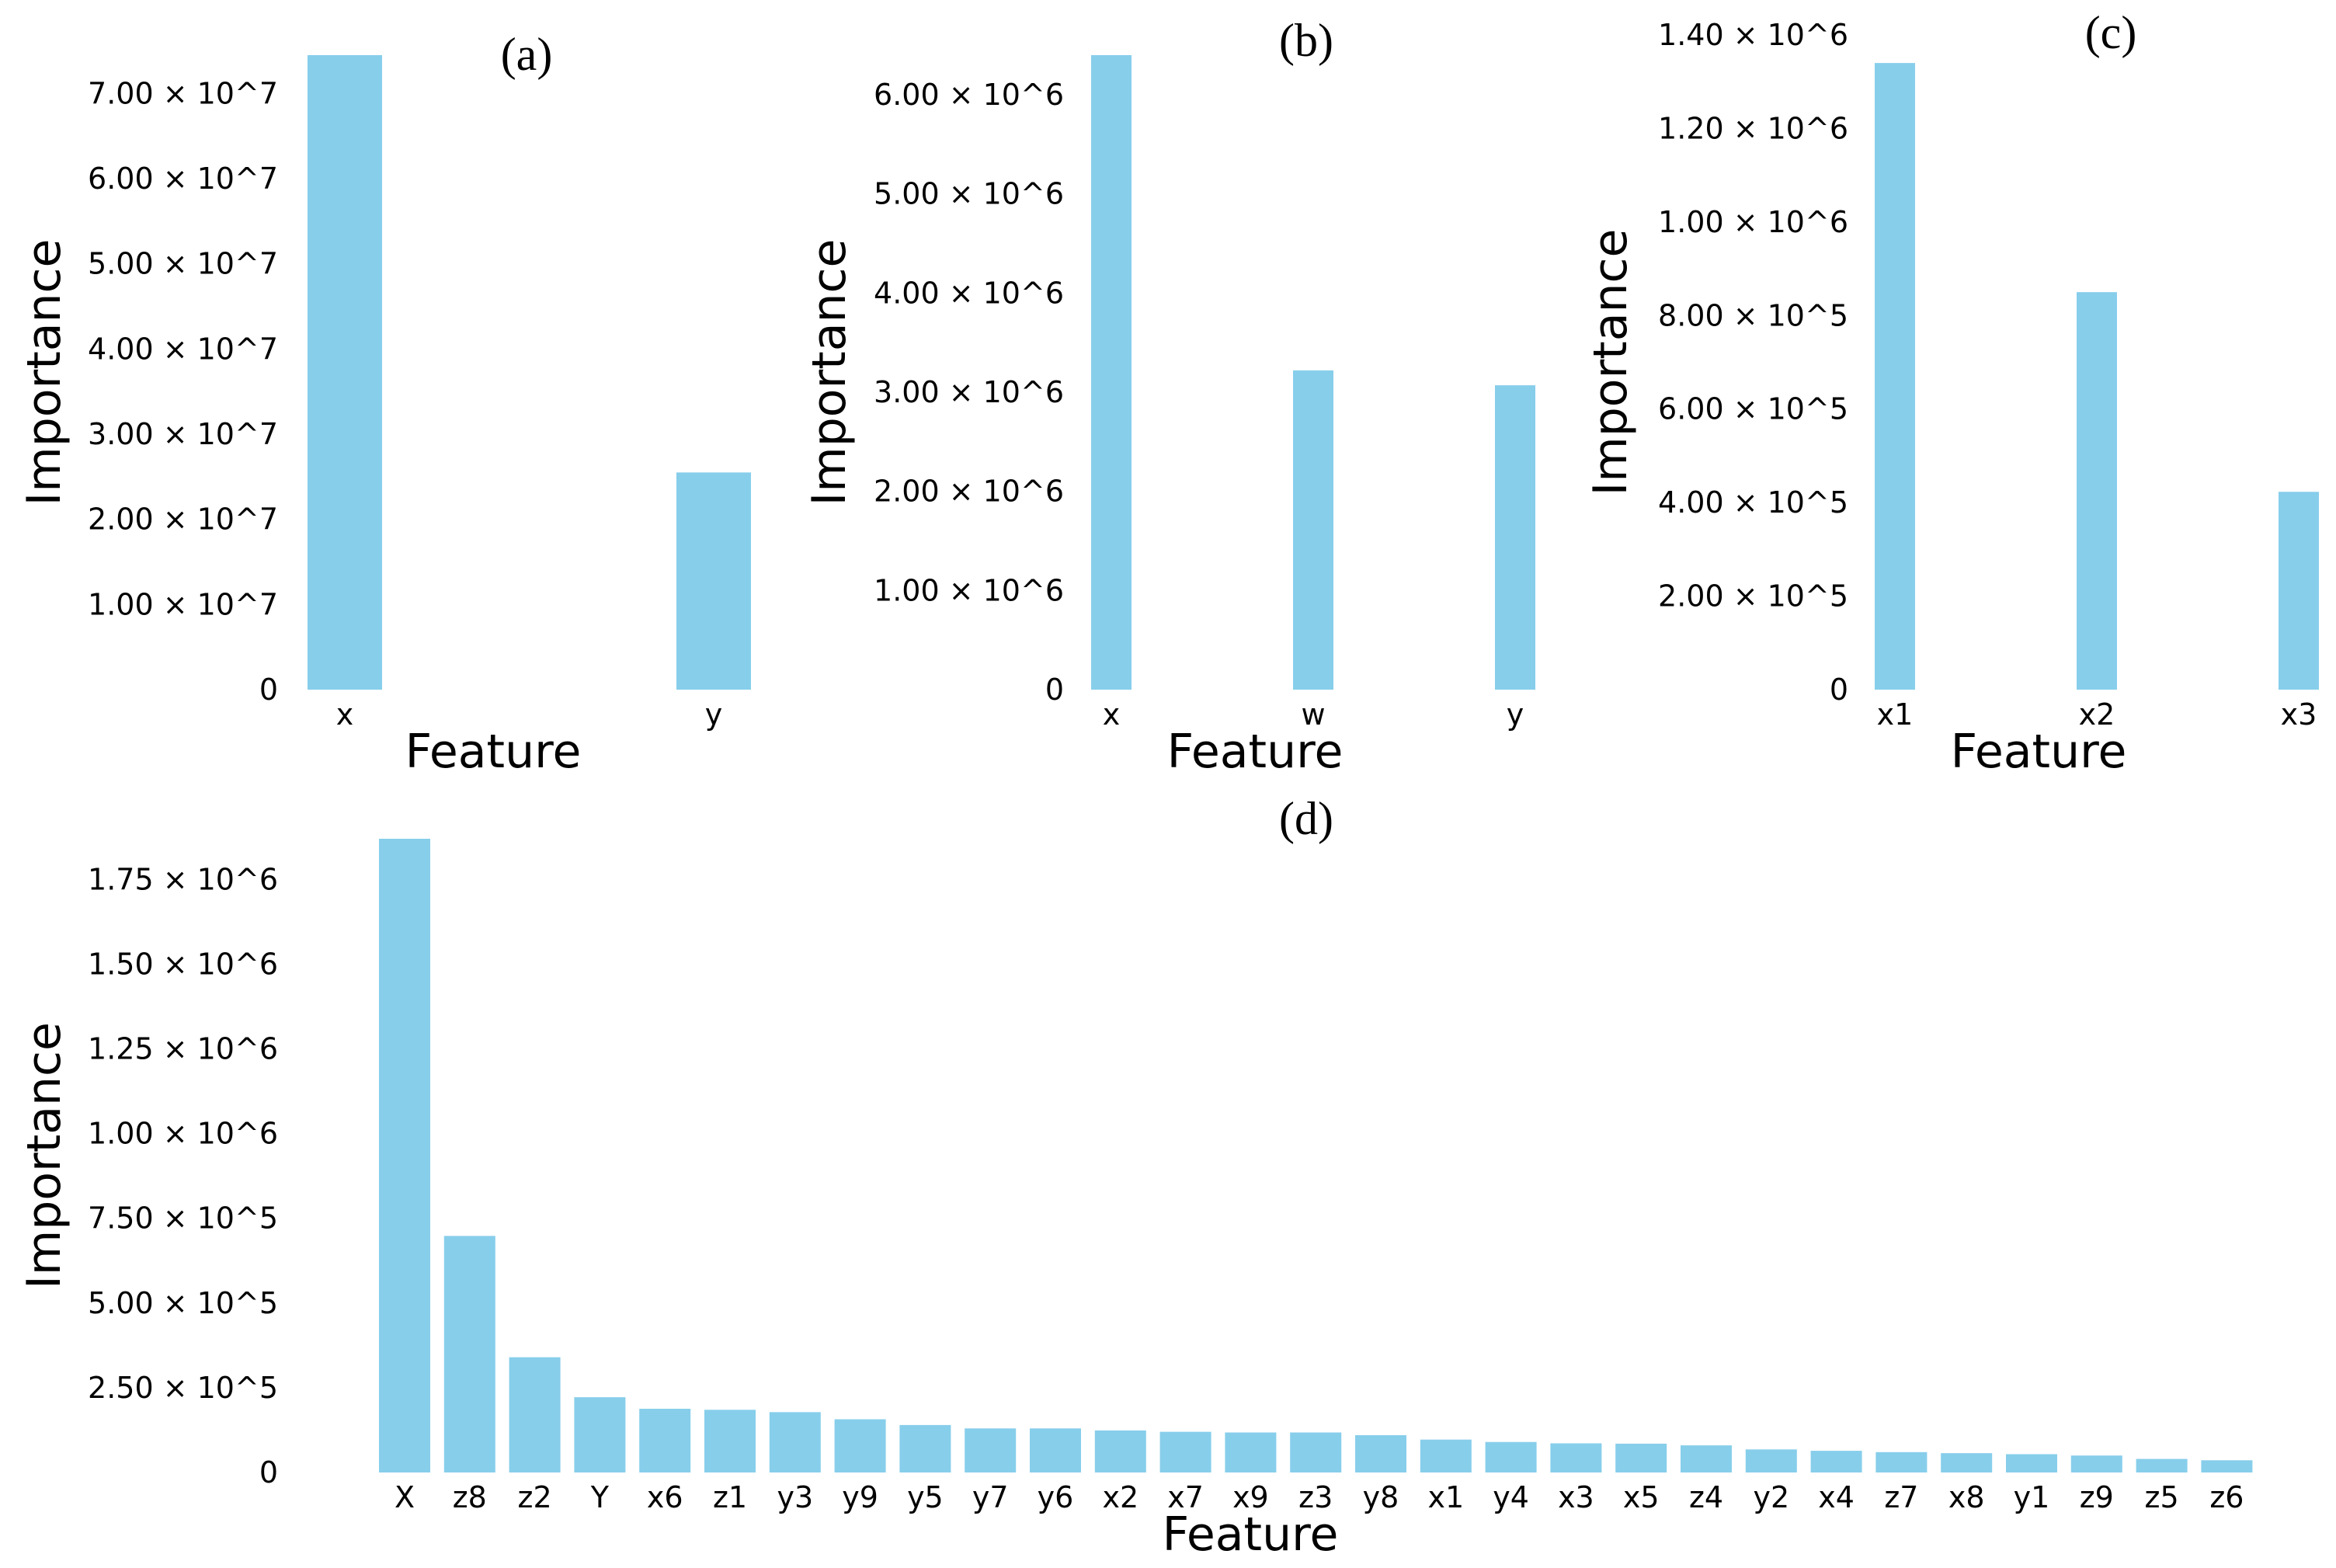 The image size is (2336, 1568). What do you see at coordinates (183, 604) in the screenshot?
I see `y-tick-label: 1.00 × 10^7` at bounding box center [183, 604].